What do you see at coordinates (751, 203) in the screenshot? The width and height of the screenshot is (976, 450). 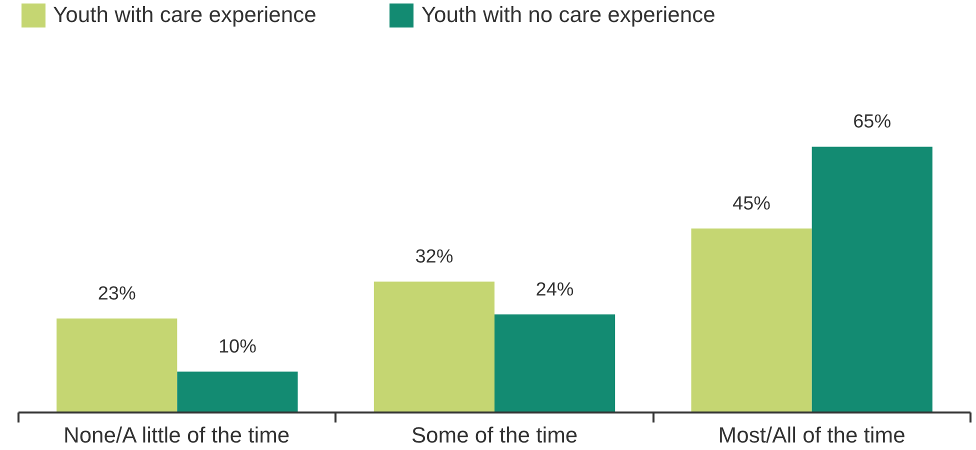 I see `data-label: 45%` at bounding box center [751, 203].